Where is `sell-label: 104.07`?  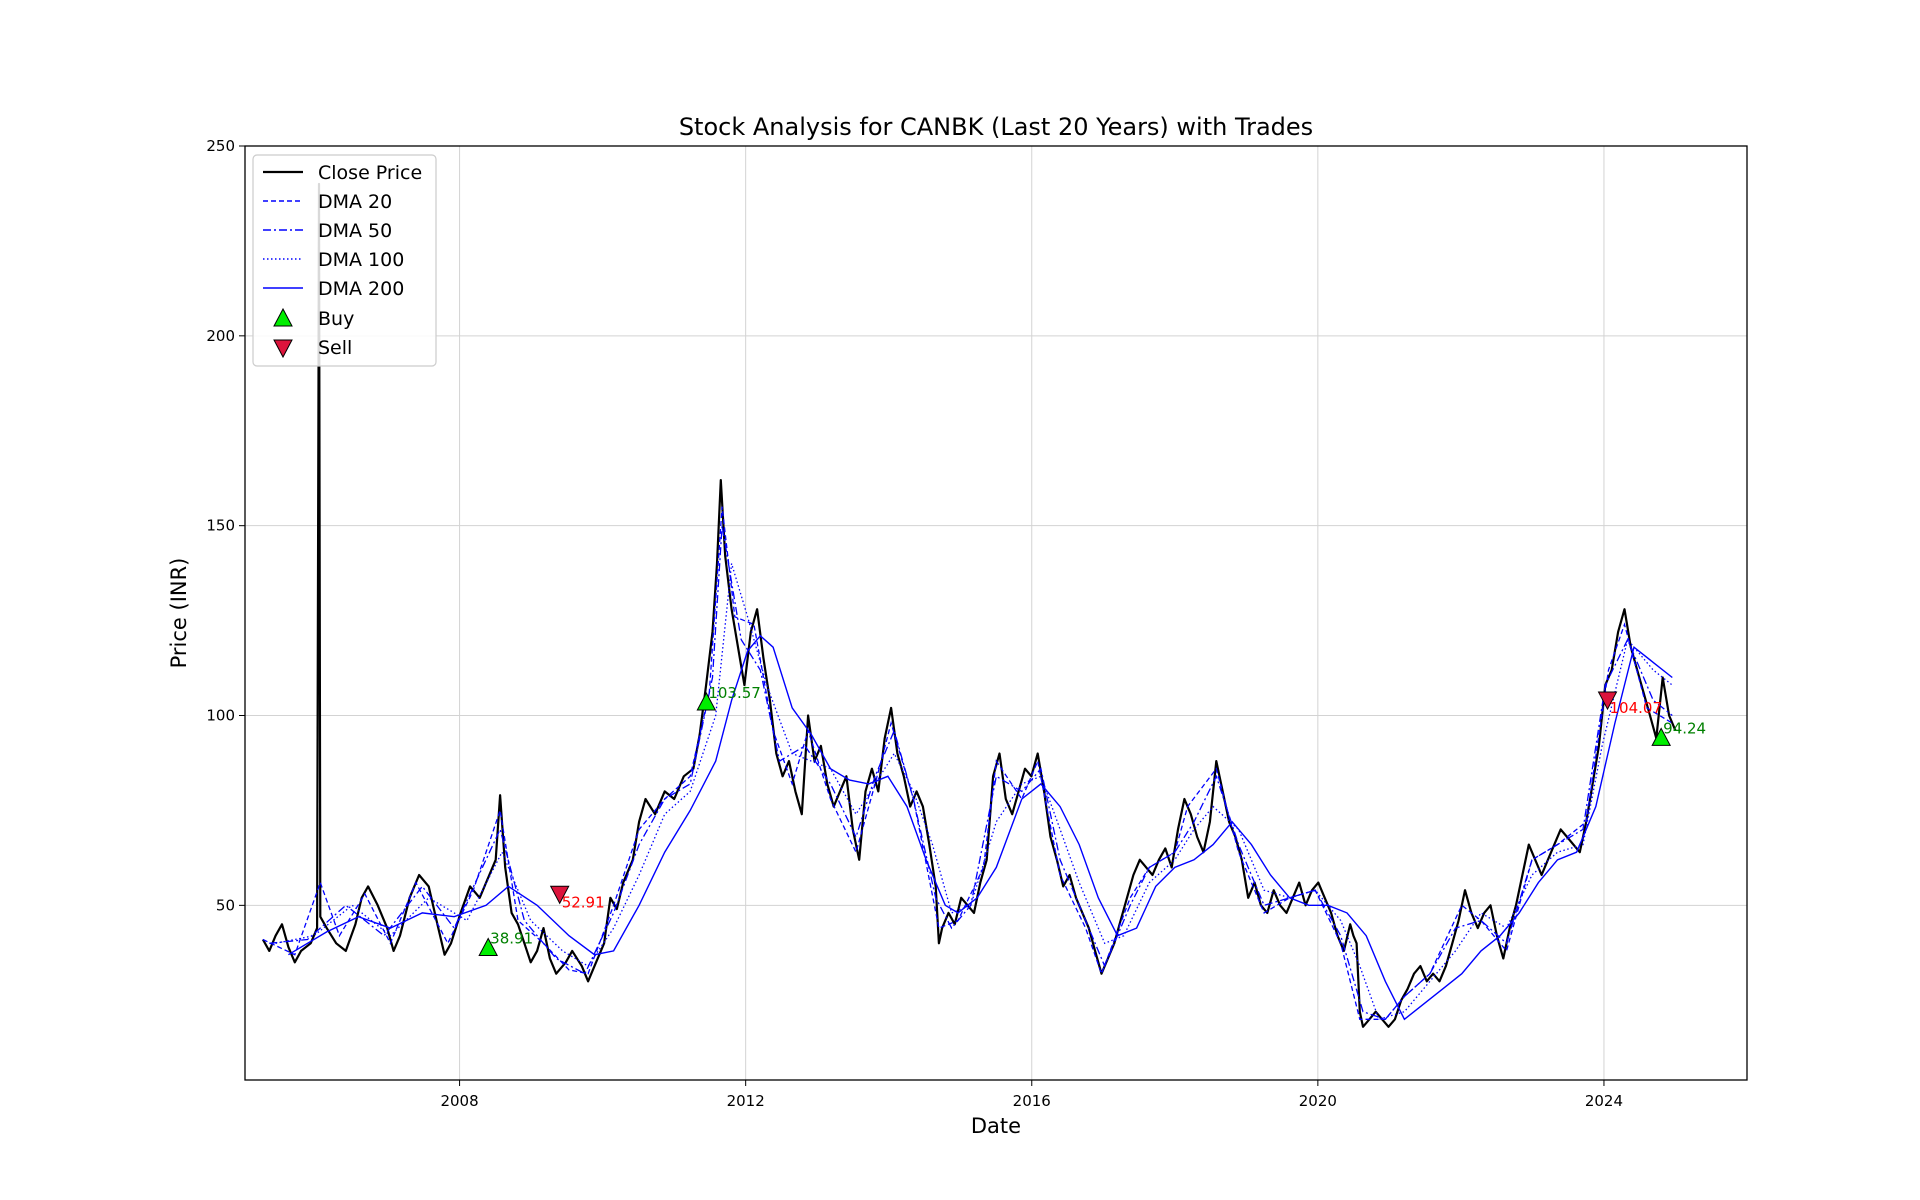 sell-label: 104.07 is located at coordinates (1636, 708).